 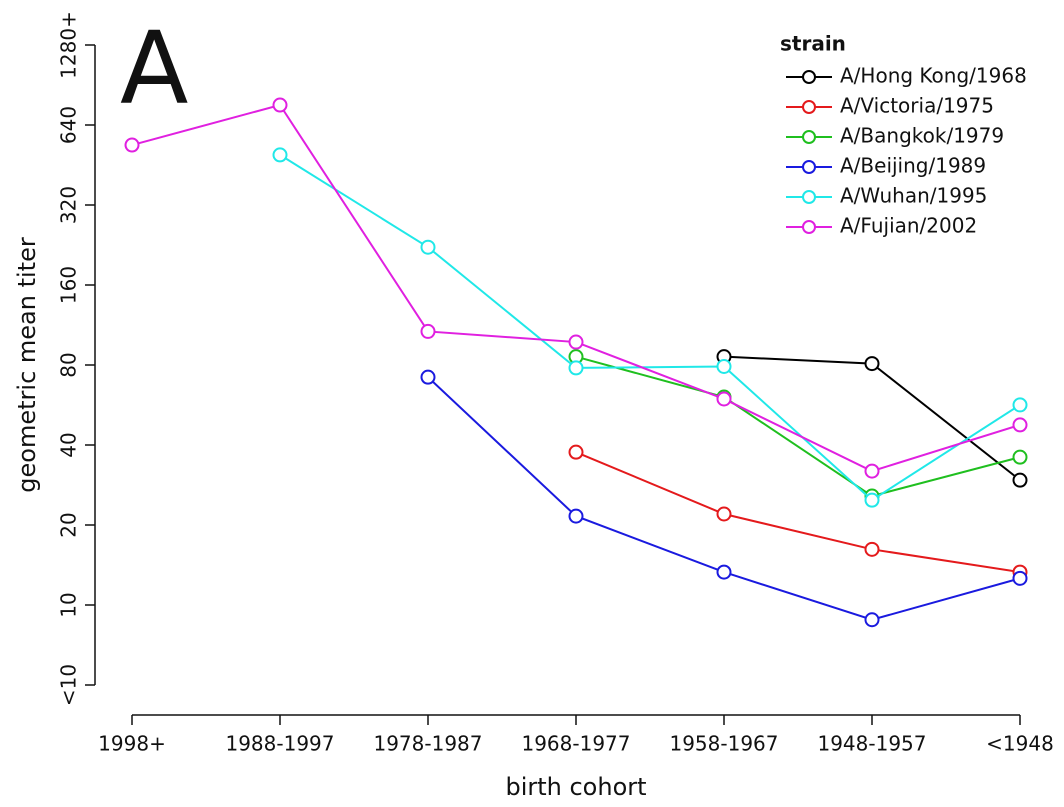 What do you see at coordinates (917, 106) in the screenshot?
I see `legend-label: A/Victoria/1975` at bounding box center [917, 106].